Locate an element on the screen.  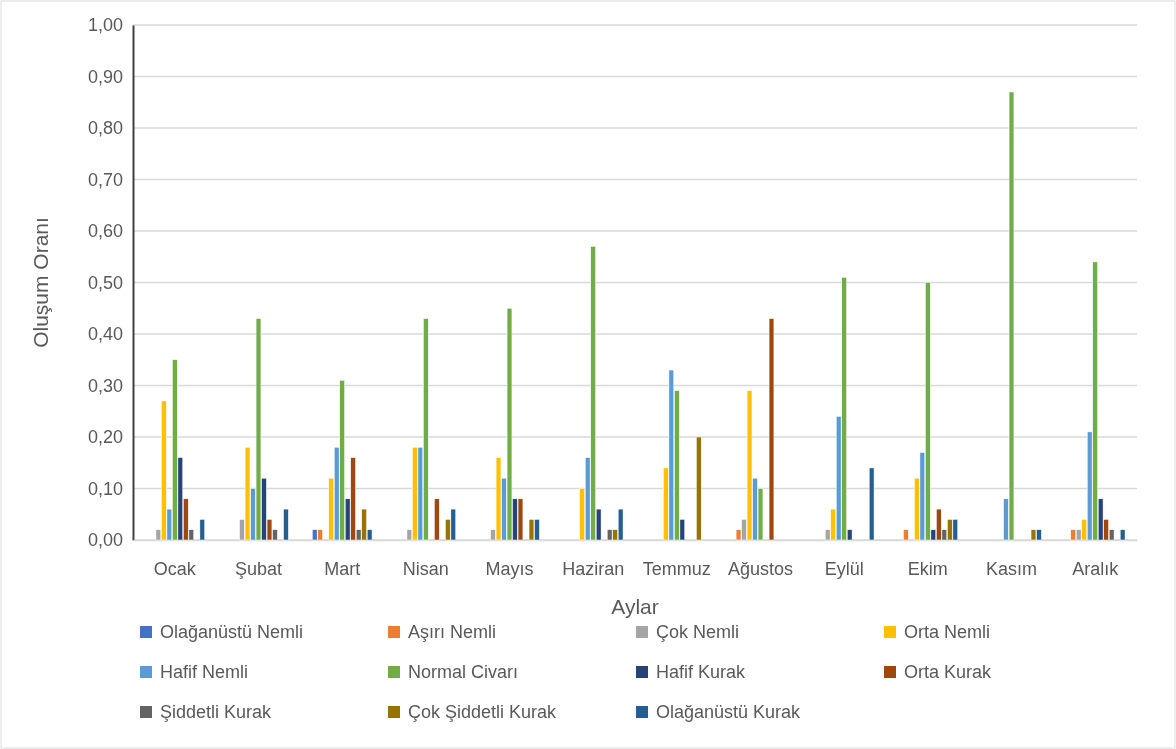
y-tick-label: 0,00 is located at coordinates (105, 540).